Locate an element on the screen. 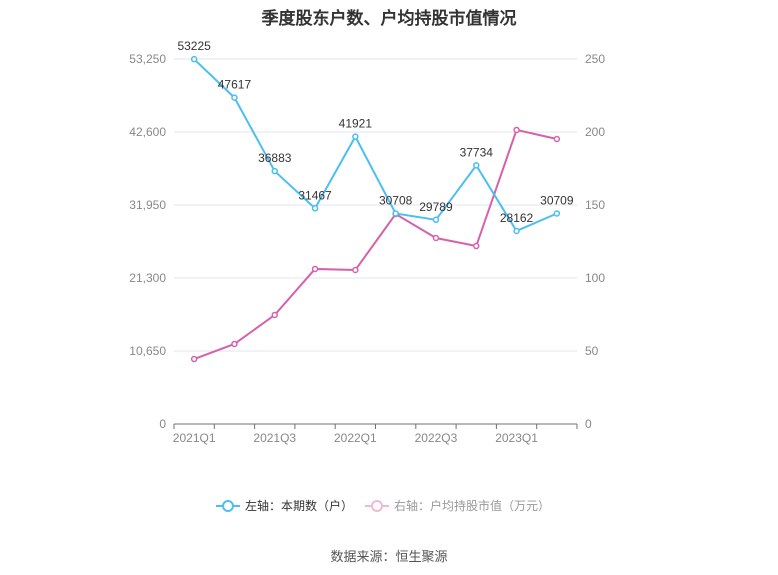 Image resolution: width=778 pixels, height=575 pixels. x-axis-tick-label: 2023Q1 is located at coordinates (516, 438).